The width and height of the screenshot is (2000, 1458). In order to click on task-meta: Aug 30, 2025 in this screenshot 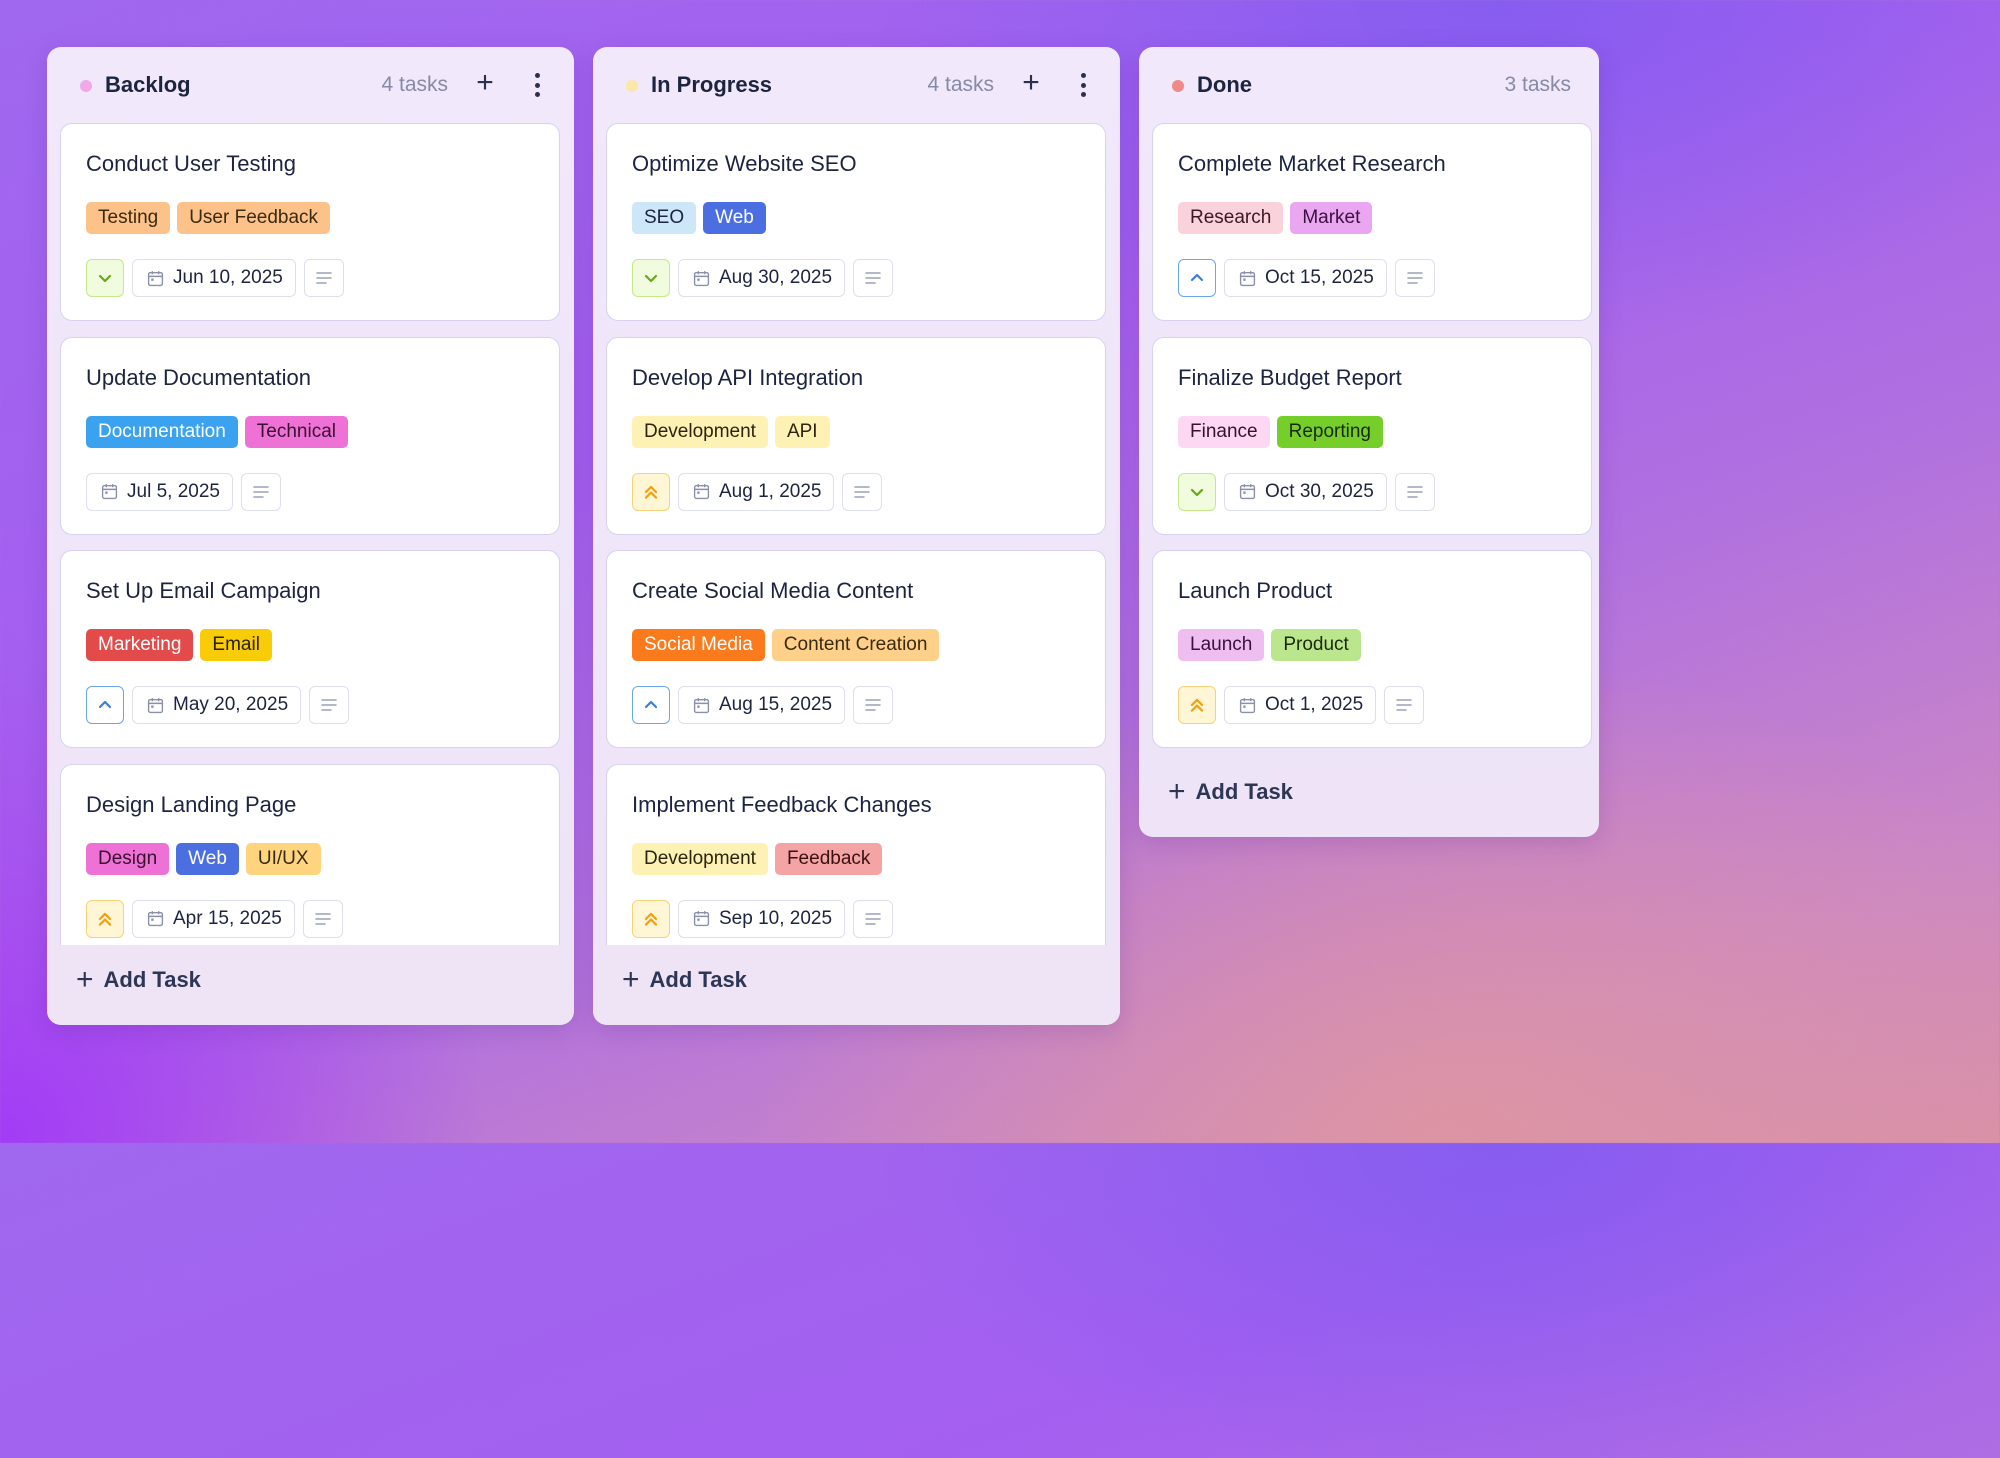, I will do `click(763, 278)`.